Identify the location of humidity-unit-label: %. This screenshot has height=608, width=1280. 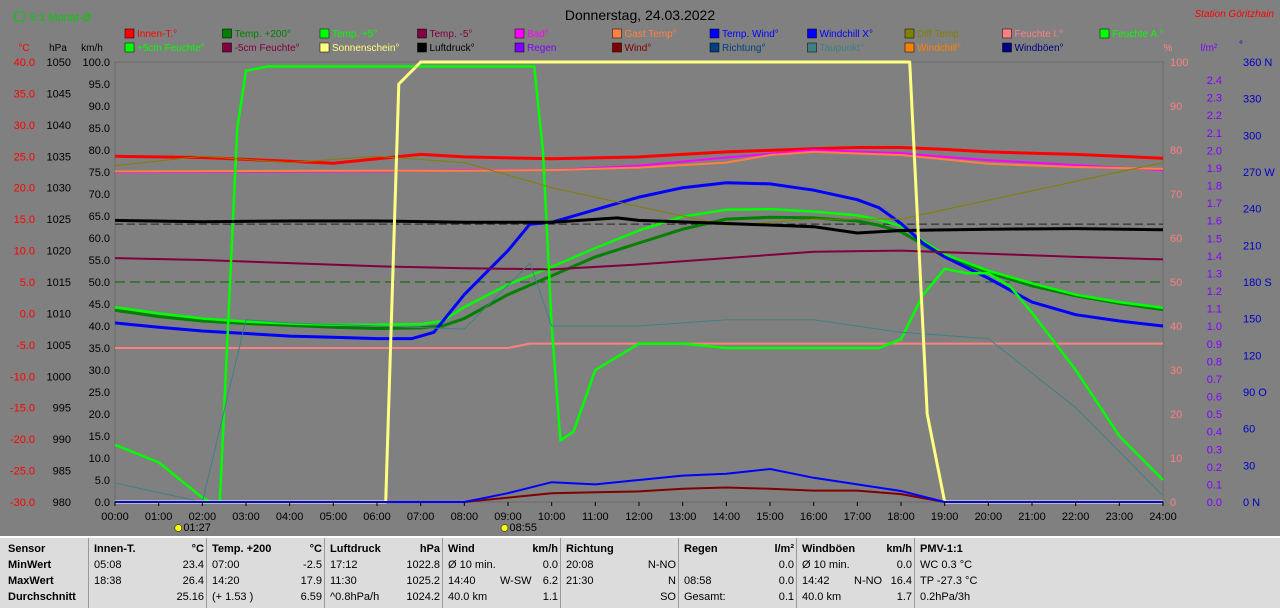
(1168, 48).